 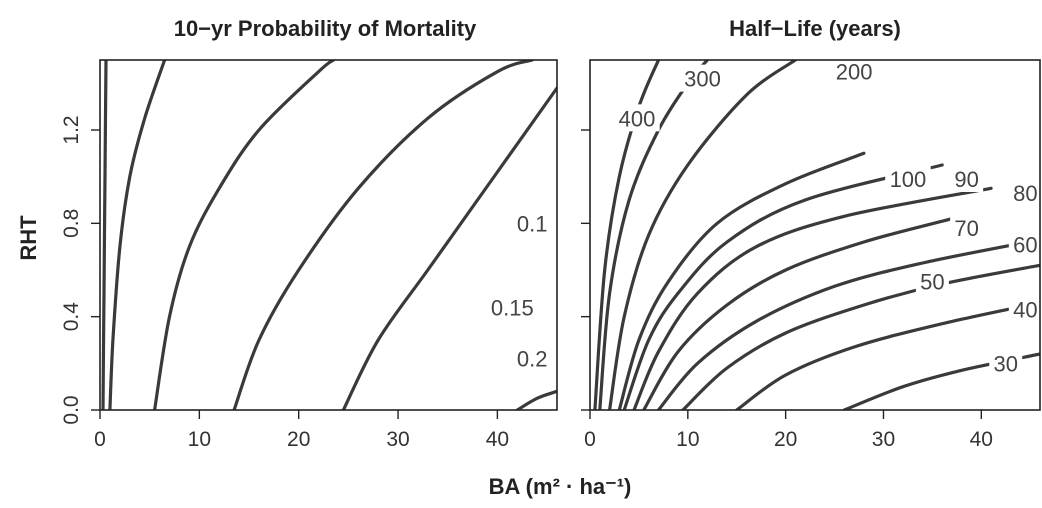 I want to click on x-tick-label-0-4: 40, so click(x=497, y=439).